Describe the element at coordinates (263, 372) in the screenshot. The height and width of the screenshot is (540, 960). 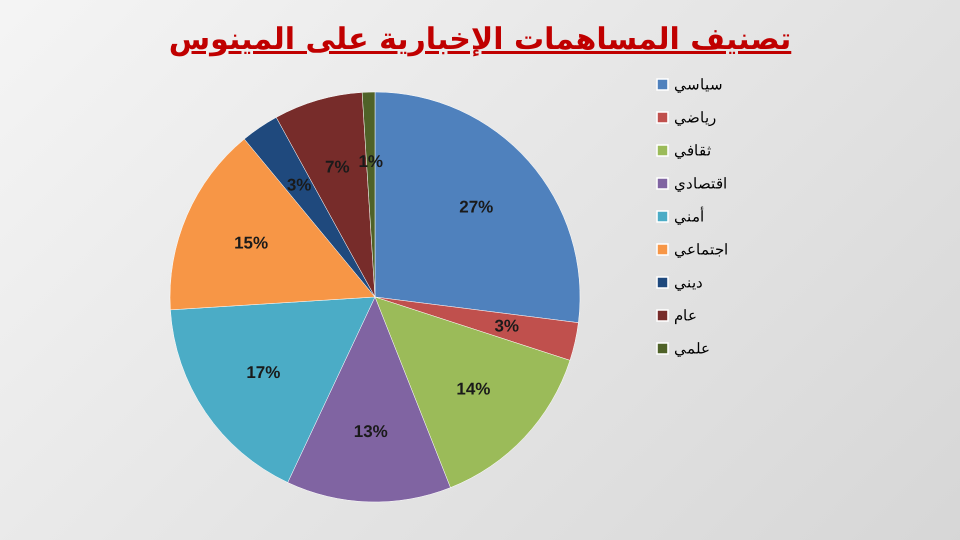
I see `data-label: 17%` at that location.